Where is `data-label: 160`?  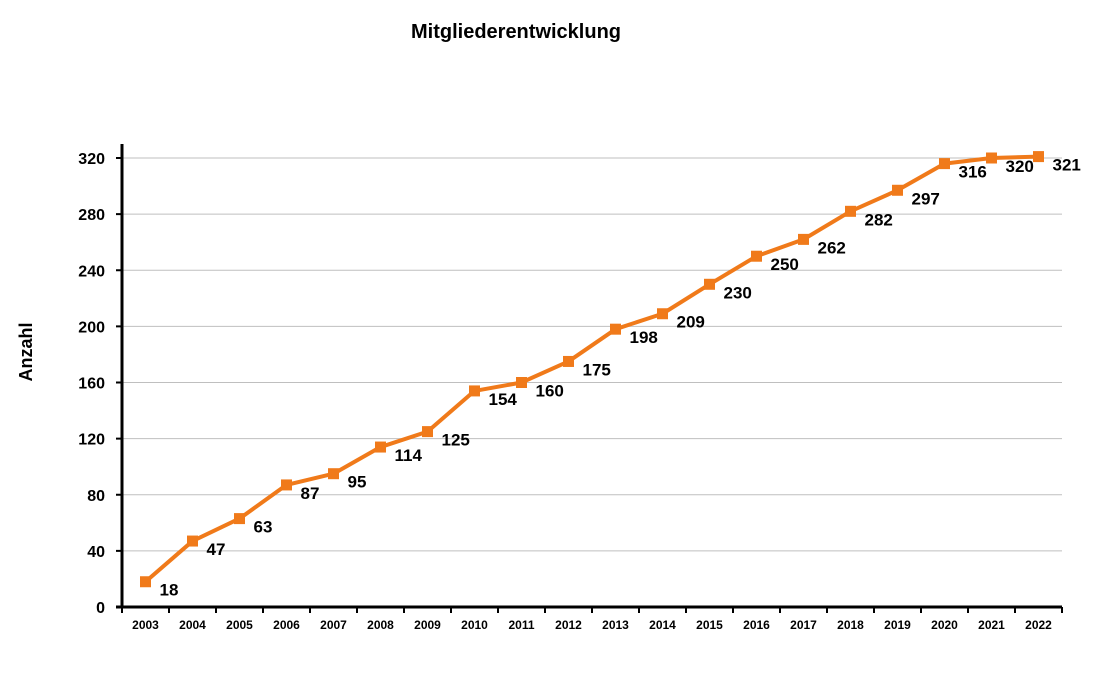
data-label: 160 is located at coordinates (550, 391).